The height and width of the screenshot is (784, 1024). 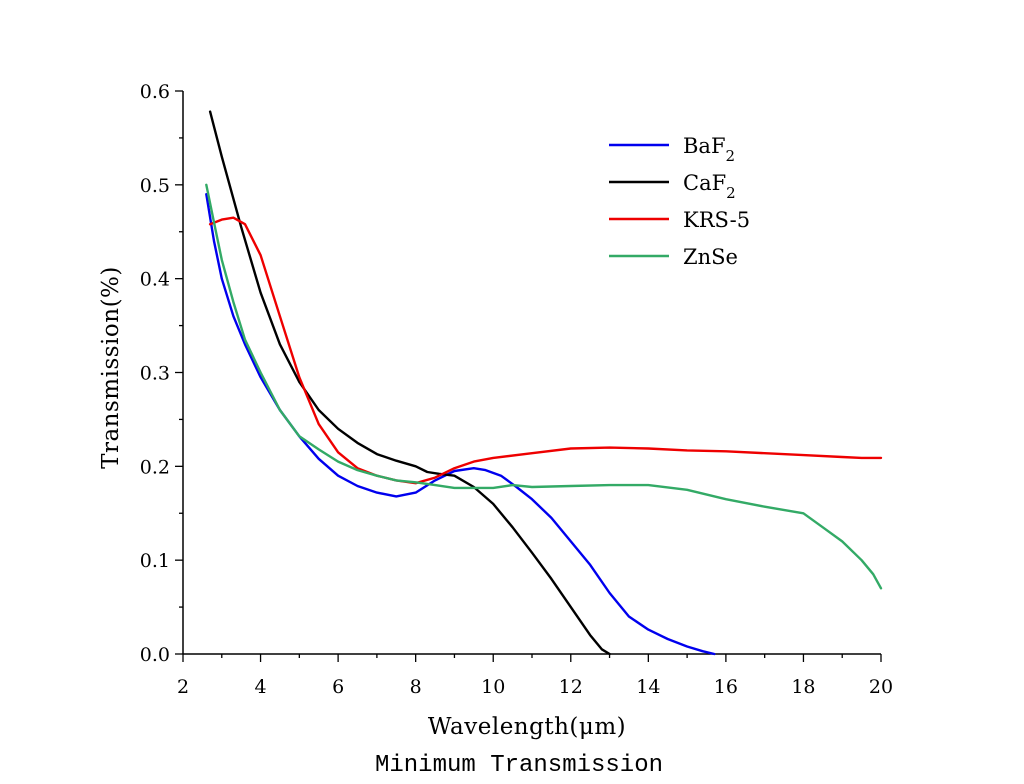 What do you see at coordinates (726, 687) in the screenshot?
I see `x-tick-label: 16` at bounding box center [726, 687].